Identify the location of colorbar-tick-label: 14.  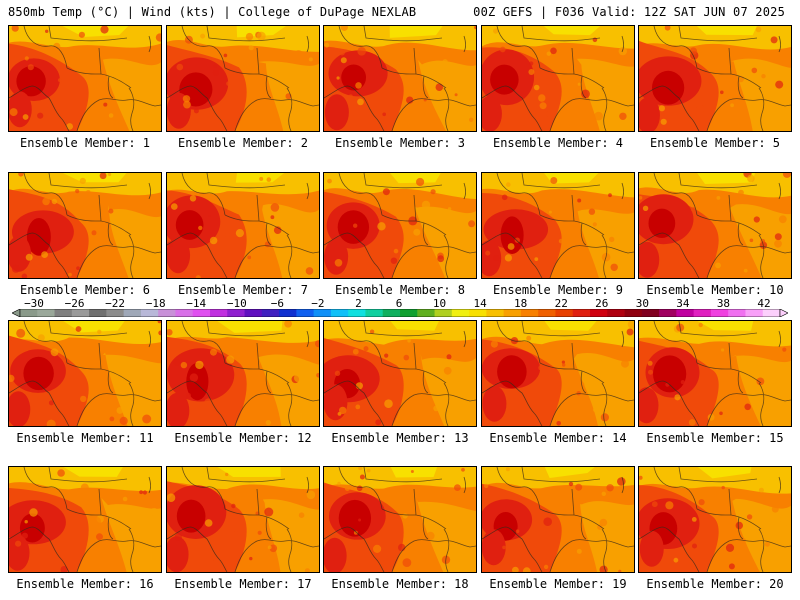
(480, 303).